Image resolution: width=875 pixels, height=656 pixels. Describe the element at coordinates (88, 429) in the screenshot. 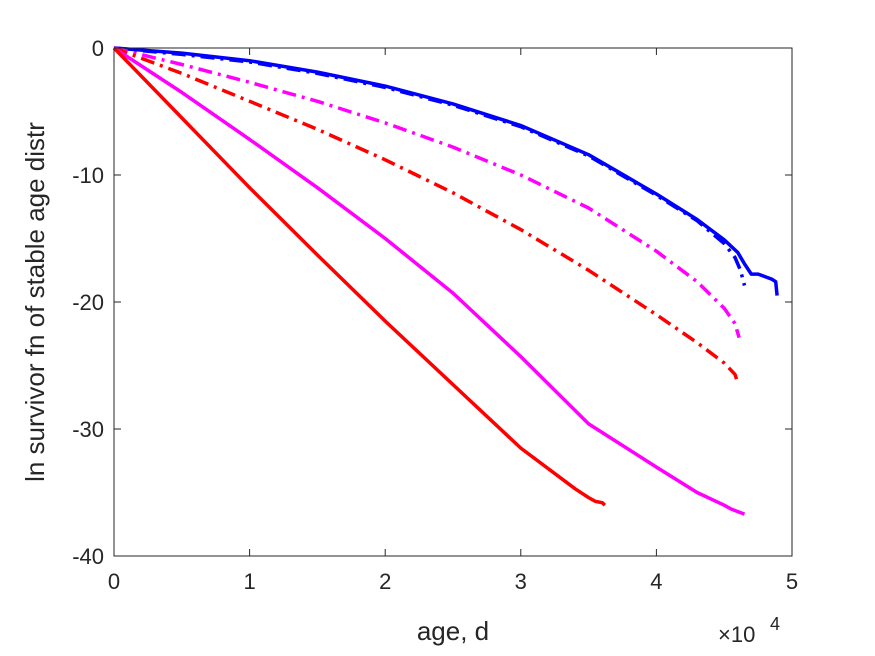

I see `y-tick-label: -30` at that location.